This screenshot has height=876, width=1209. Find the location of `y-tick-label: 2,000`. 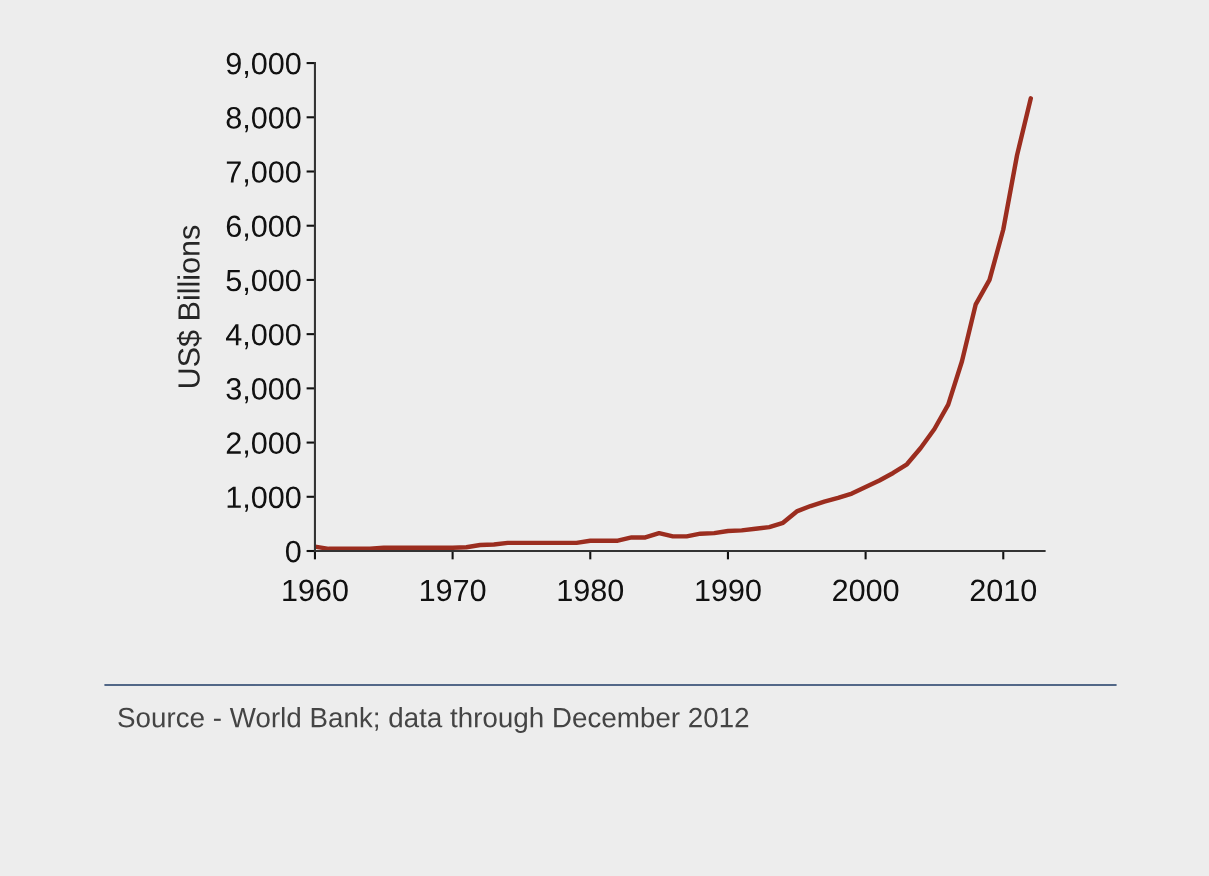

y-tick-label: 2,000 is located at coordinates (263, 445).